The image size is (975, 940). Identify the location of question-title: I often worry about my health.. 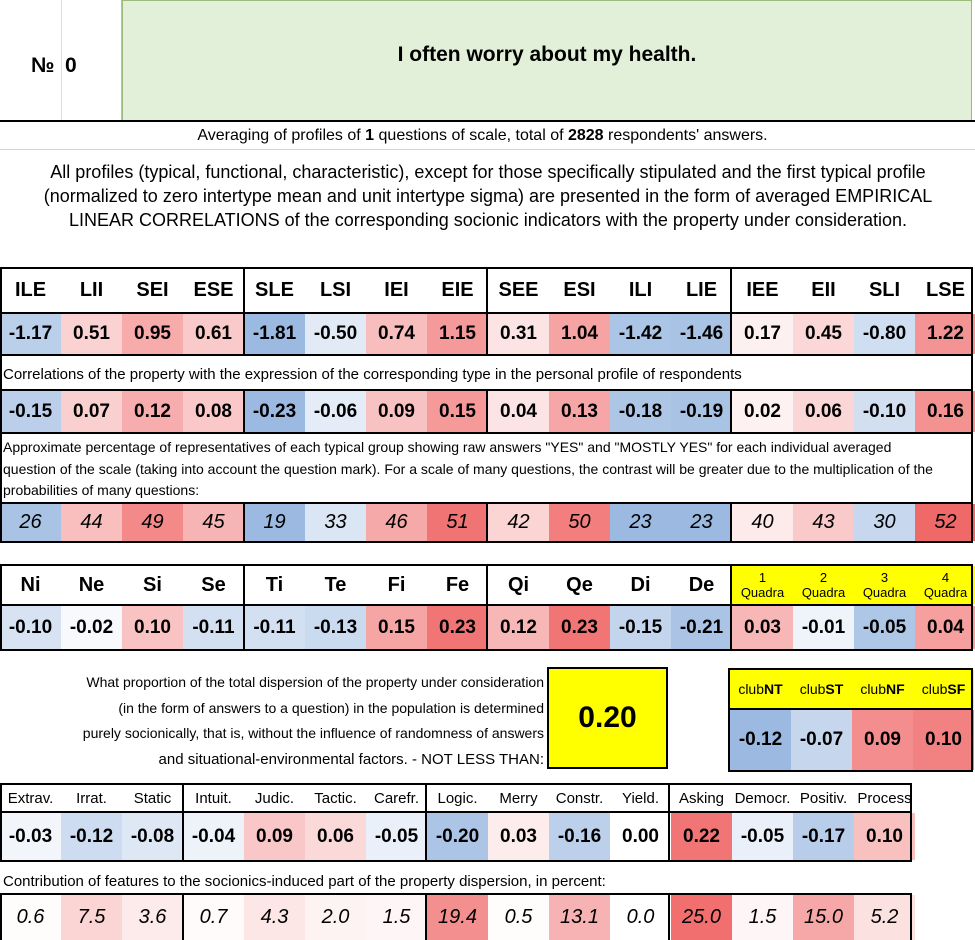
(547, 60).